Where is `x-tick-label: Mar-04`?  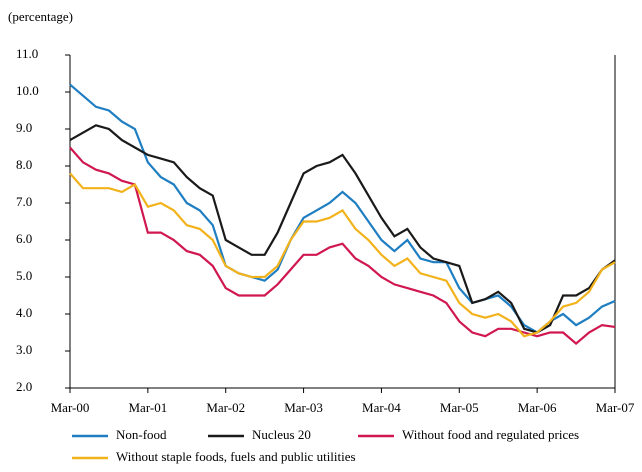 x-tick-label: Mar-04 is located at coordinates (381, 407).